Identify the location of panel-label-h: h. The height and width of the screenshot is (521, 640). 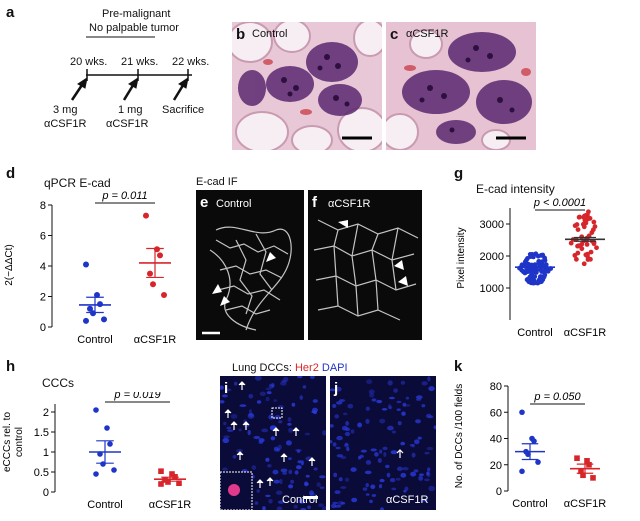
(11, 366).